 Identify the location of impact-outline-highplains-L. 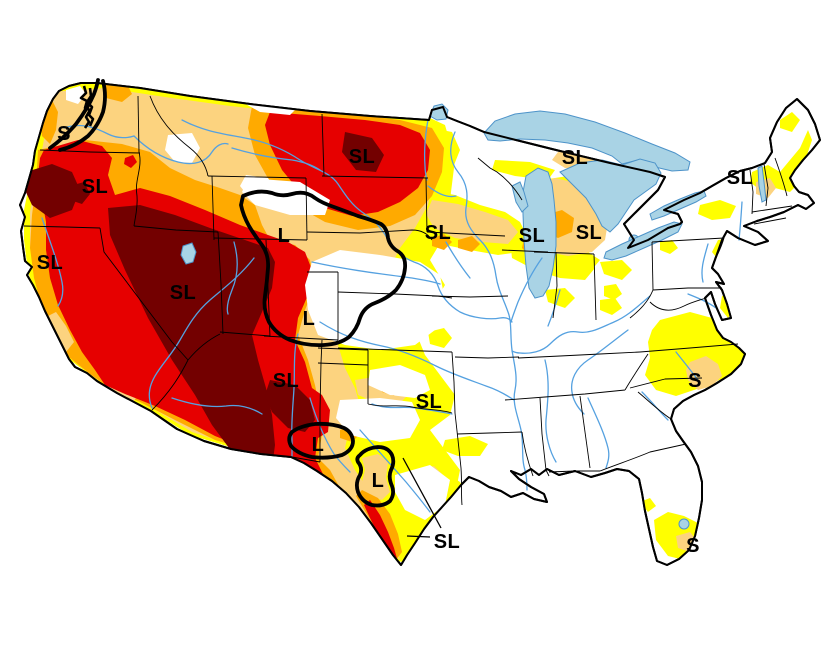
(323, 268).